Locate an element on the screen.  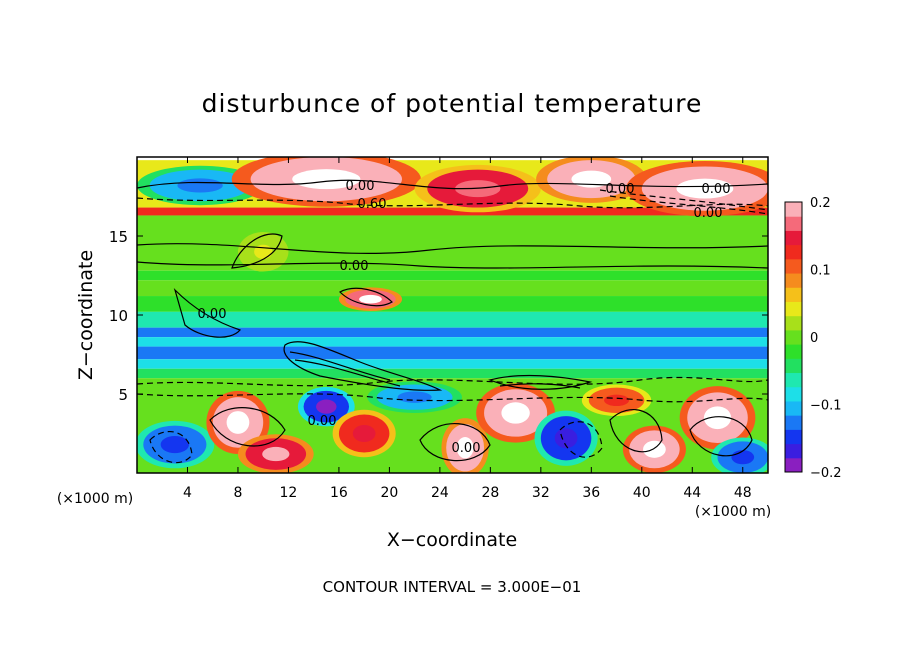
x-tick-label: 24 is located at coordinates (440, 493).